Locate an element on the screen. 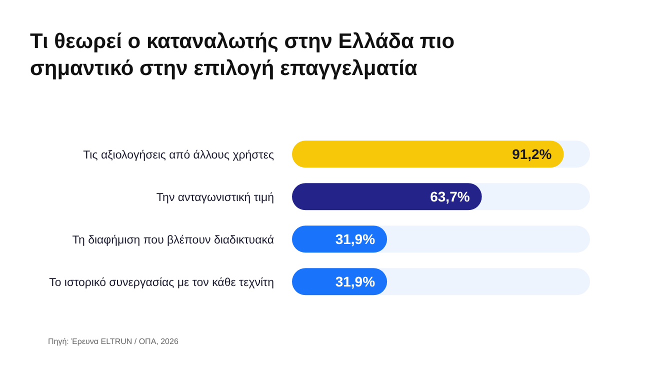 The image size is (650, 366). text: Πηγή: Έρευνα ELTRUN / ΟΠΑ, 2026 is located at coordinates (113, 341).